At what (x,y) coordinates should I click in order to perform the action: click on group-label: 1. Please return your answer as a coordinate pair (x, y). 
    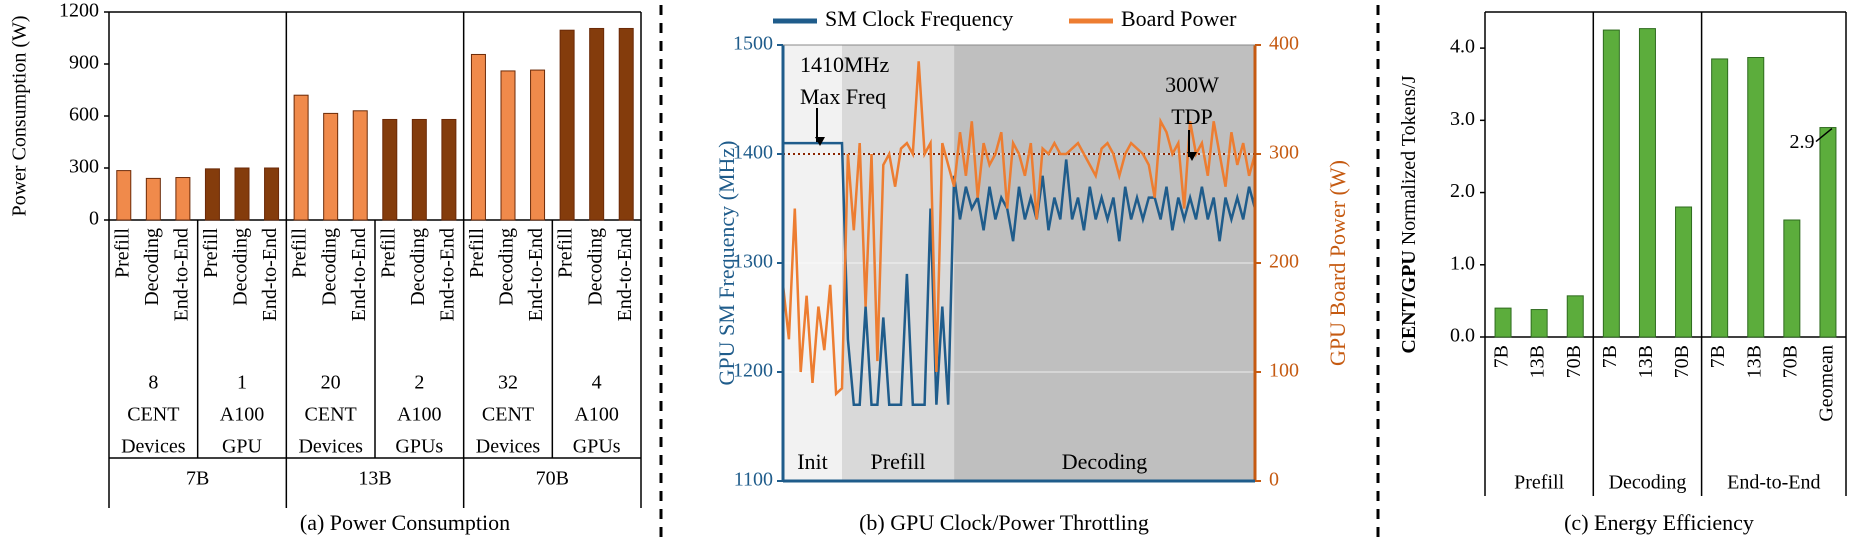
    Looking at the image, I should click on (242, 383).